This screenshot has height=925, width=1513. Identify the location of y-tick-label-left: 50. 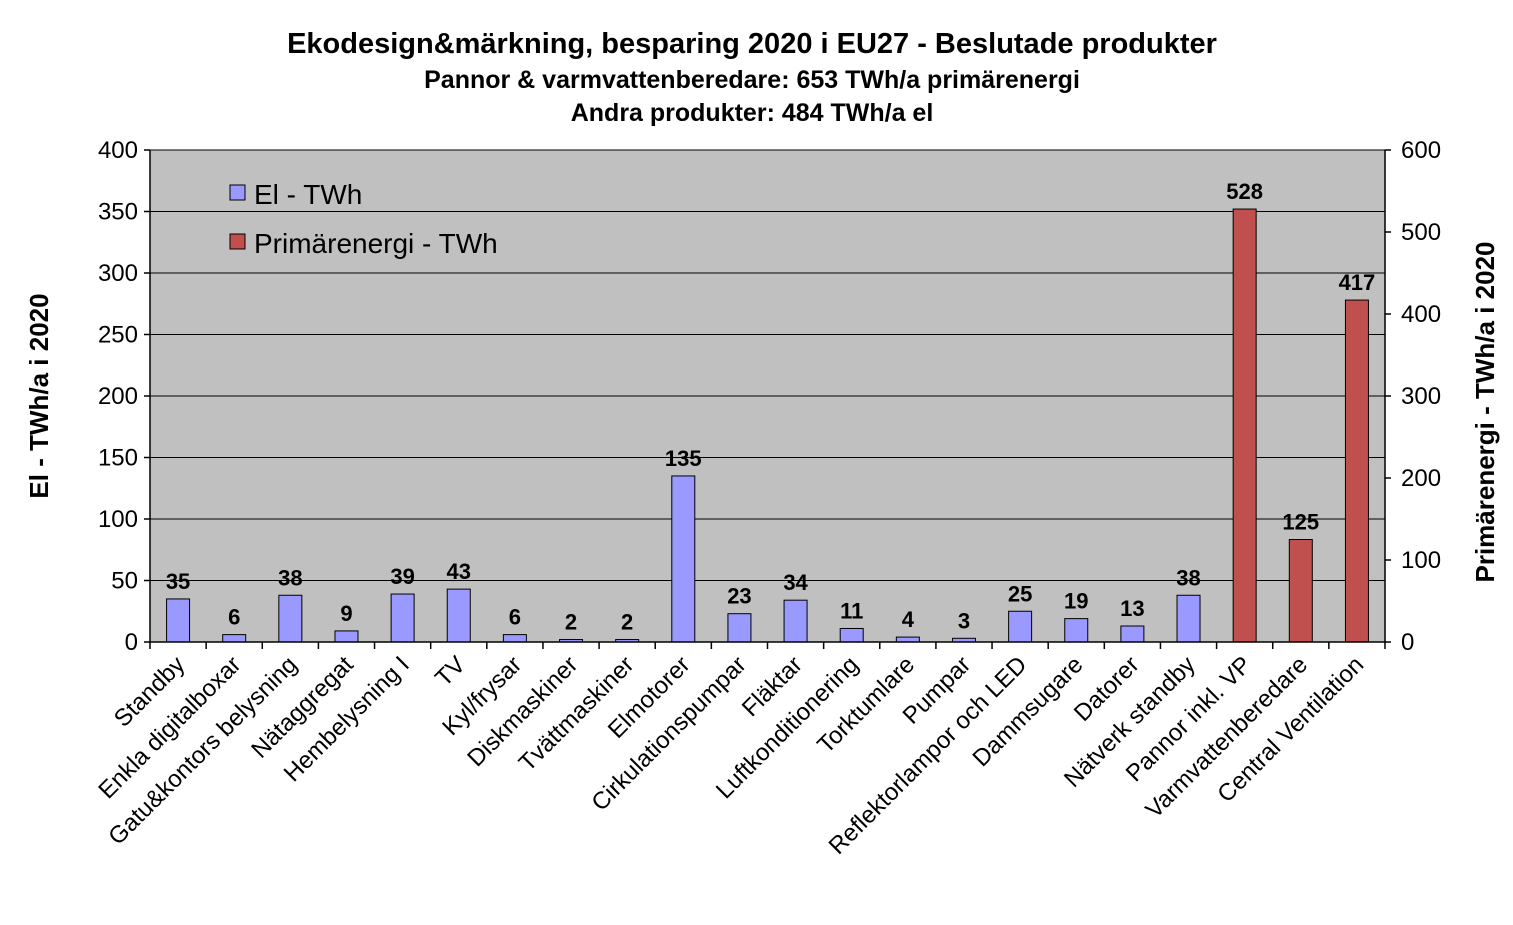
(124, 581).